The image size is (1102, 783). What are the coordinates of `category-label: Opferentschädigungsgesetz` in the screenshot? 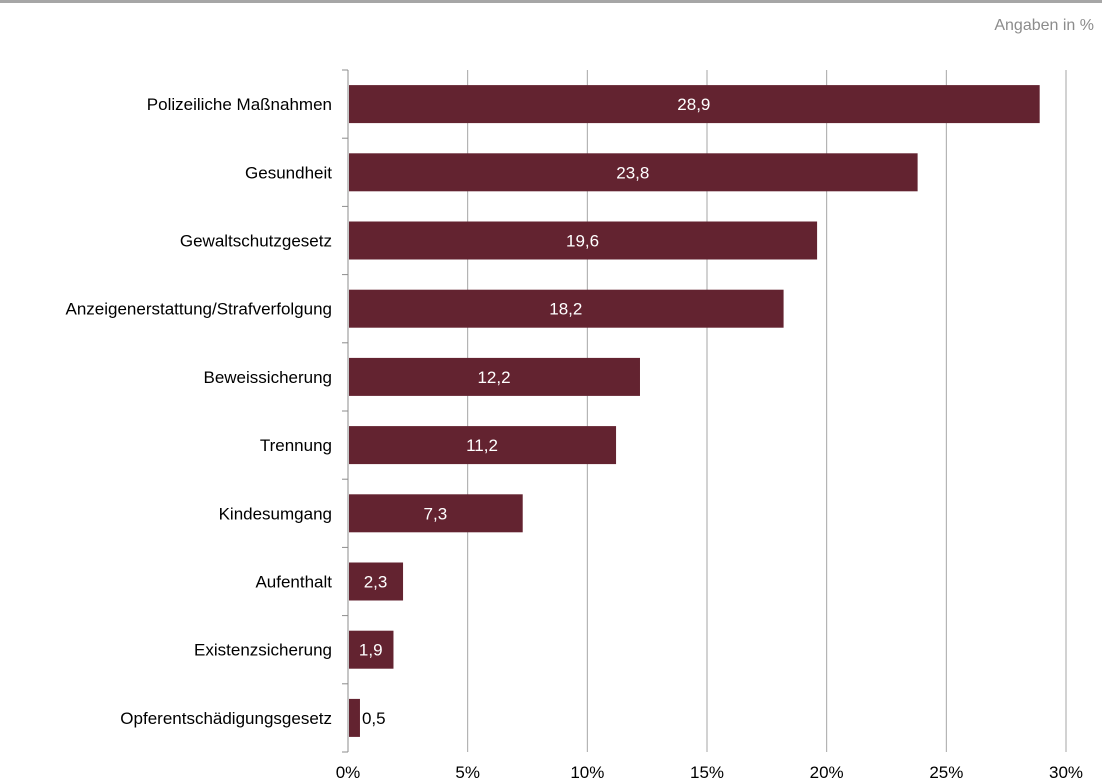 It's located at (226, 718).